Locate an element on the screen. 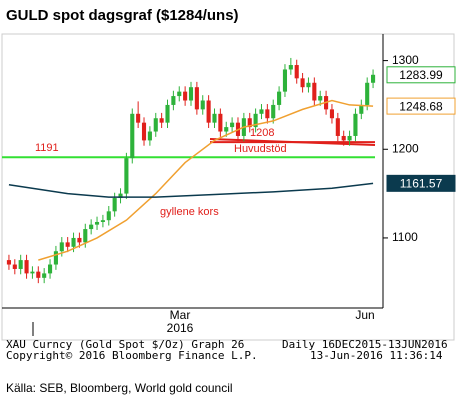  value-box-label: 1283.99 is located at coordinates (421, 75).